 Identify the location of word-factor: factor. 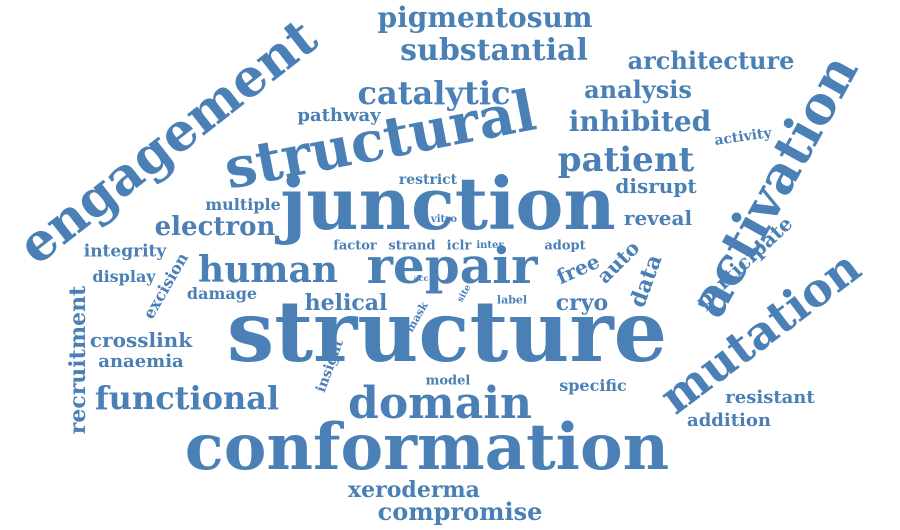
(355, 246).